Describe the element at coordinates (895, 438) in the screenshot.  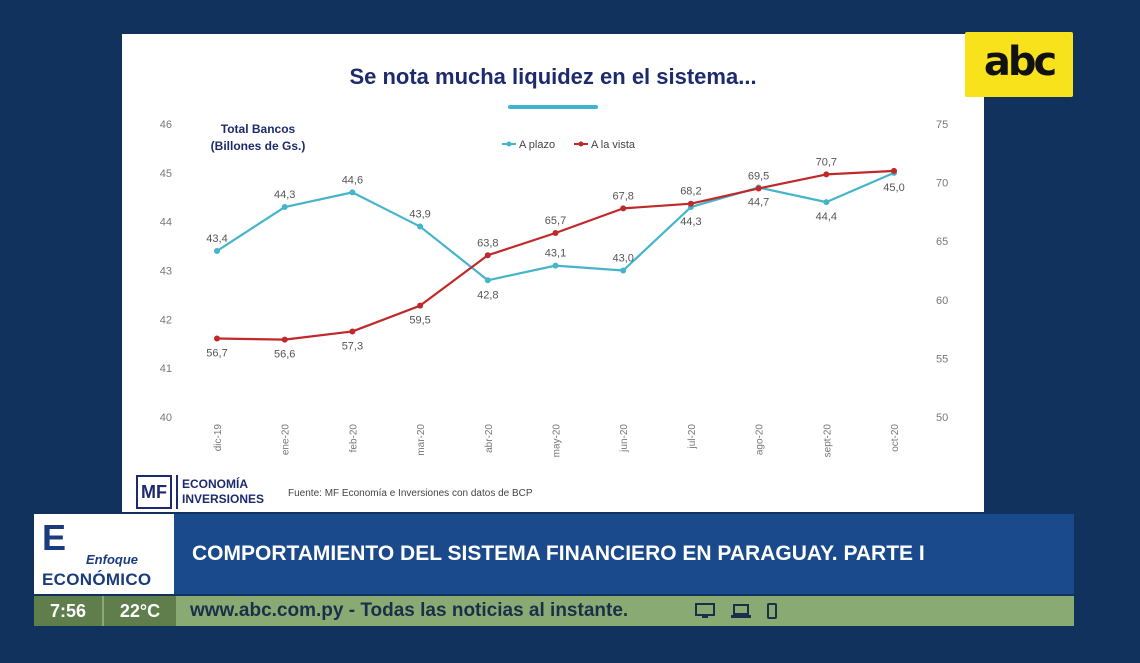
I see `x-axis-tick: oct-20` at that location.